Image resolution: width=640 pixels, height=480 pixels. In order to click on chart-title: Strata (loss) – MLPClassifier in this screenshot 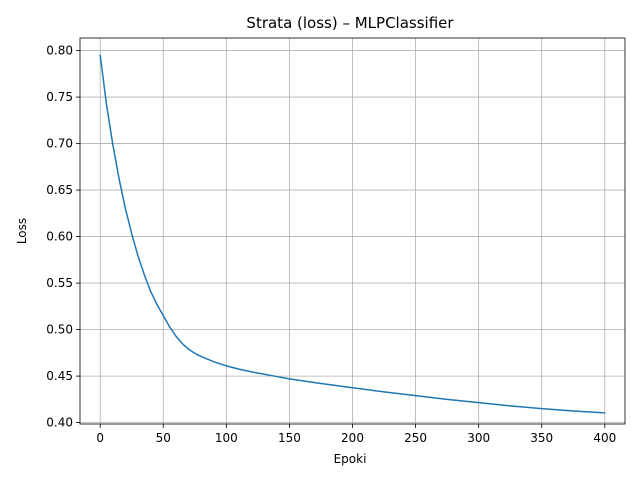, I will do `click(350, 23)`.